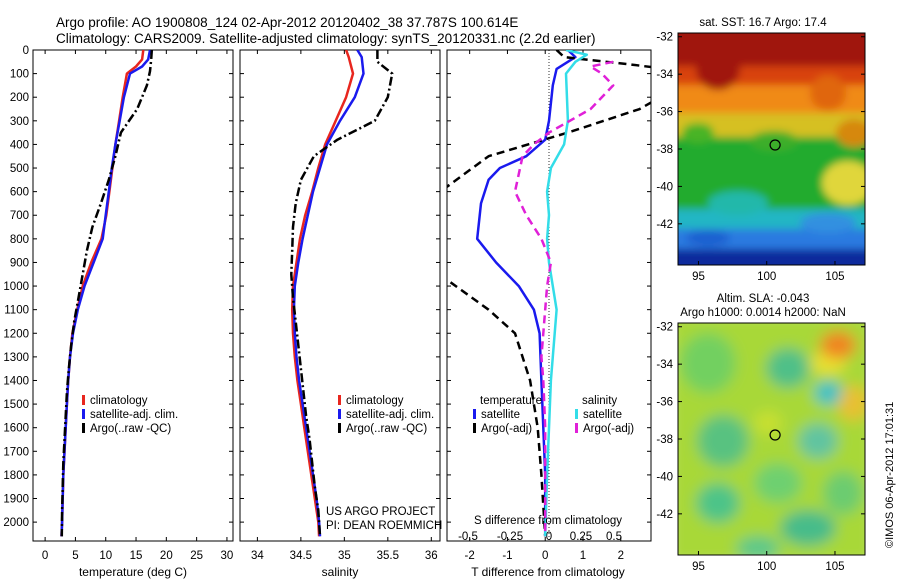 The image size is (900, 580). What do you see at coordinates (510, 537) in the screenshot?
I see `x-tick-label-top: -0.25` at bounding box center [510, 537].